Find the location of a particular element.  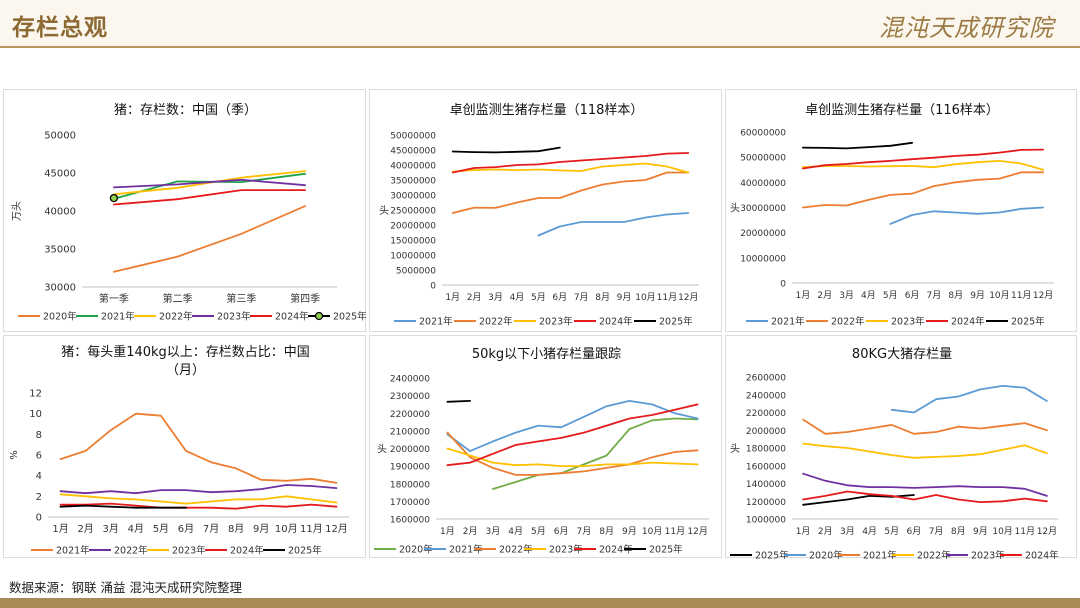

legend-marker is located at coordinates (319, 316).